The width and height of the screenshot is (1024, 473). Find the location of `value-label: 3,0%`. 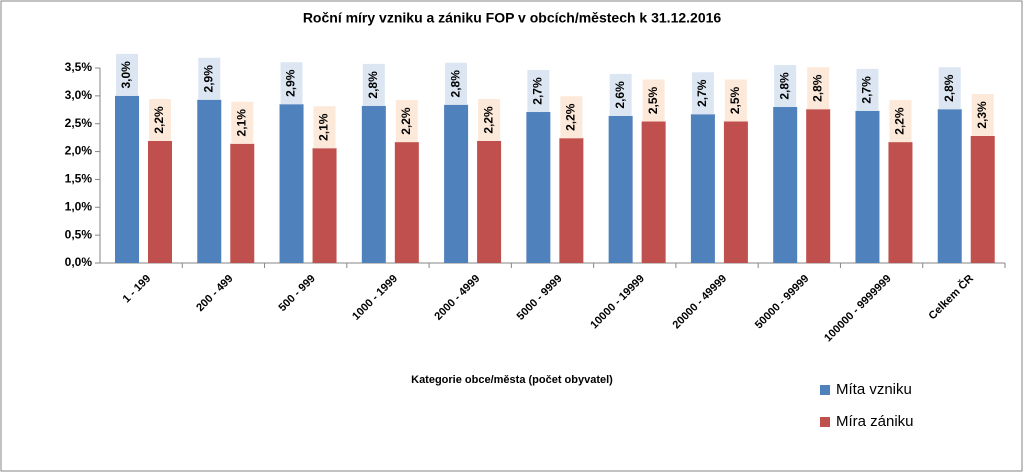

value-label: 3,0% is located at coordinates (126, 75).